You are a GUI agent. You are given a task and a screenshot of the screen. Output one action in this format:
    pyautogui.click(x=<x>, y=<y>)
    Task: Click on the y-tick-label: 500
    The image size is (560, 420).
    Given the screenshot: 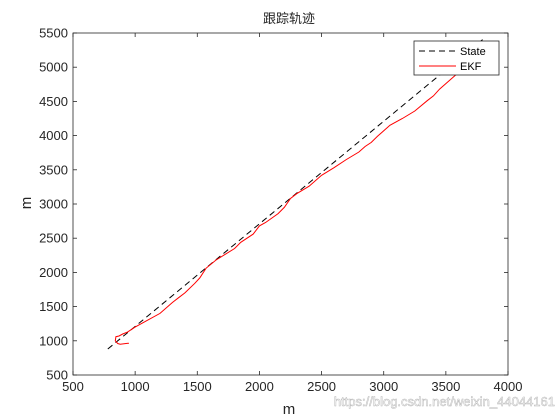 What is the action you would take?
    pyautogui.click(x=57, y=375)
    